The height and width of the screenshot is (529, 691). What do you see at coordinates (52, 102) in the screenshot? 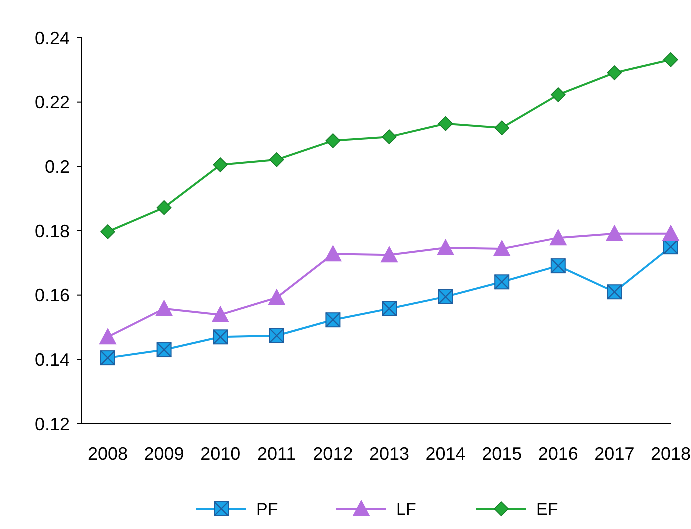
I see `y-tick-label: 0.22` at bounding box center [52, 102].